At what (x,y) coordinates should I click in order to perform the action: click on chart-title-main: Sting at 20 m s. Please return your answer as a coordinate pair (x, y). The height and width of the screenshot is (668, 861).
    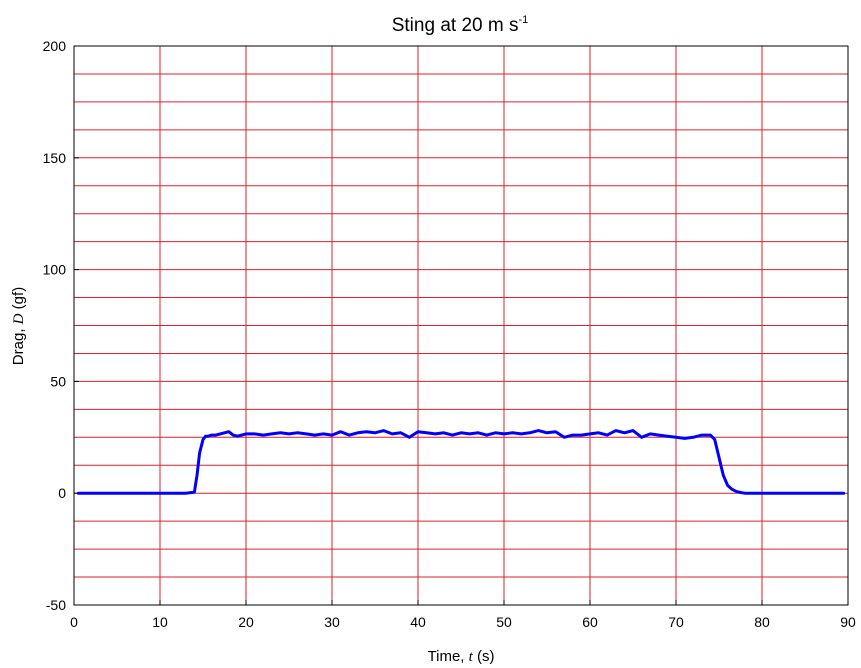
    Looking at the image, I should click on (455, 25).